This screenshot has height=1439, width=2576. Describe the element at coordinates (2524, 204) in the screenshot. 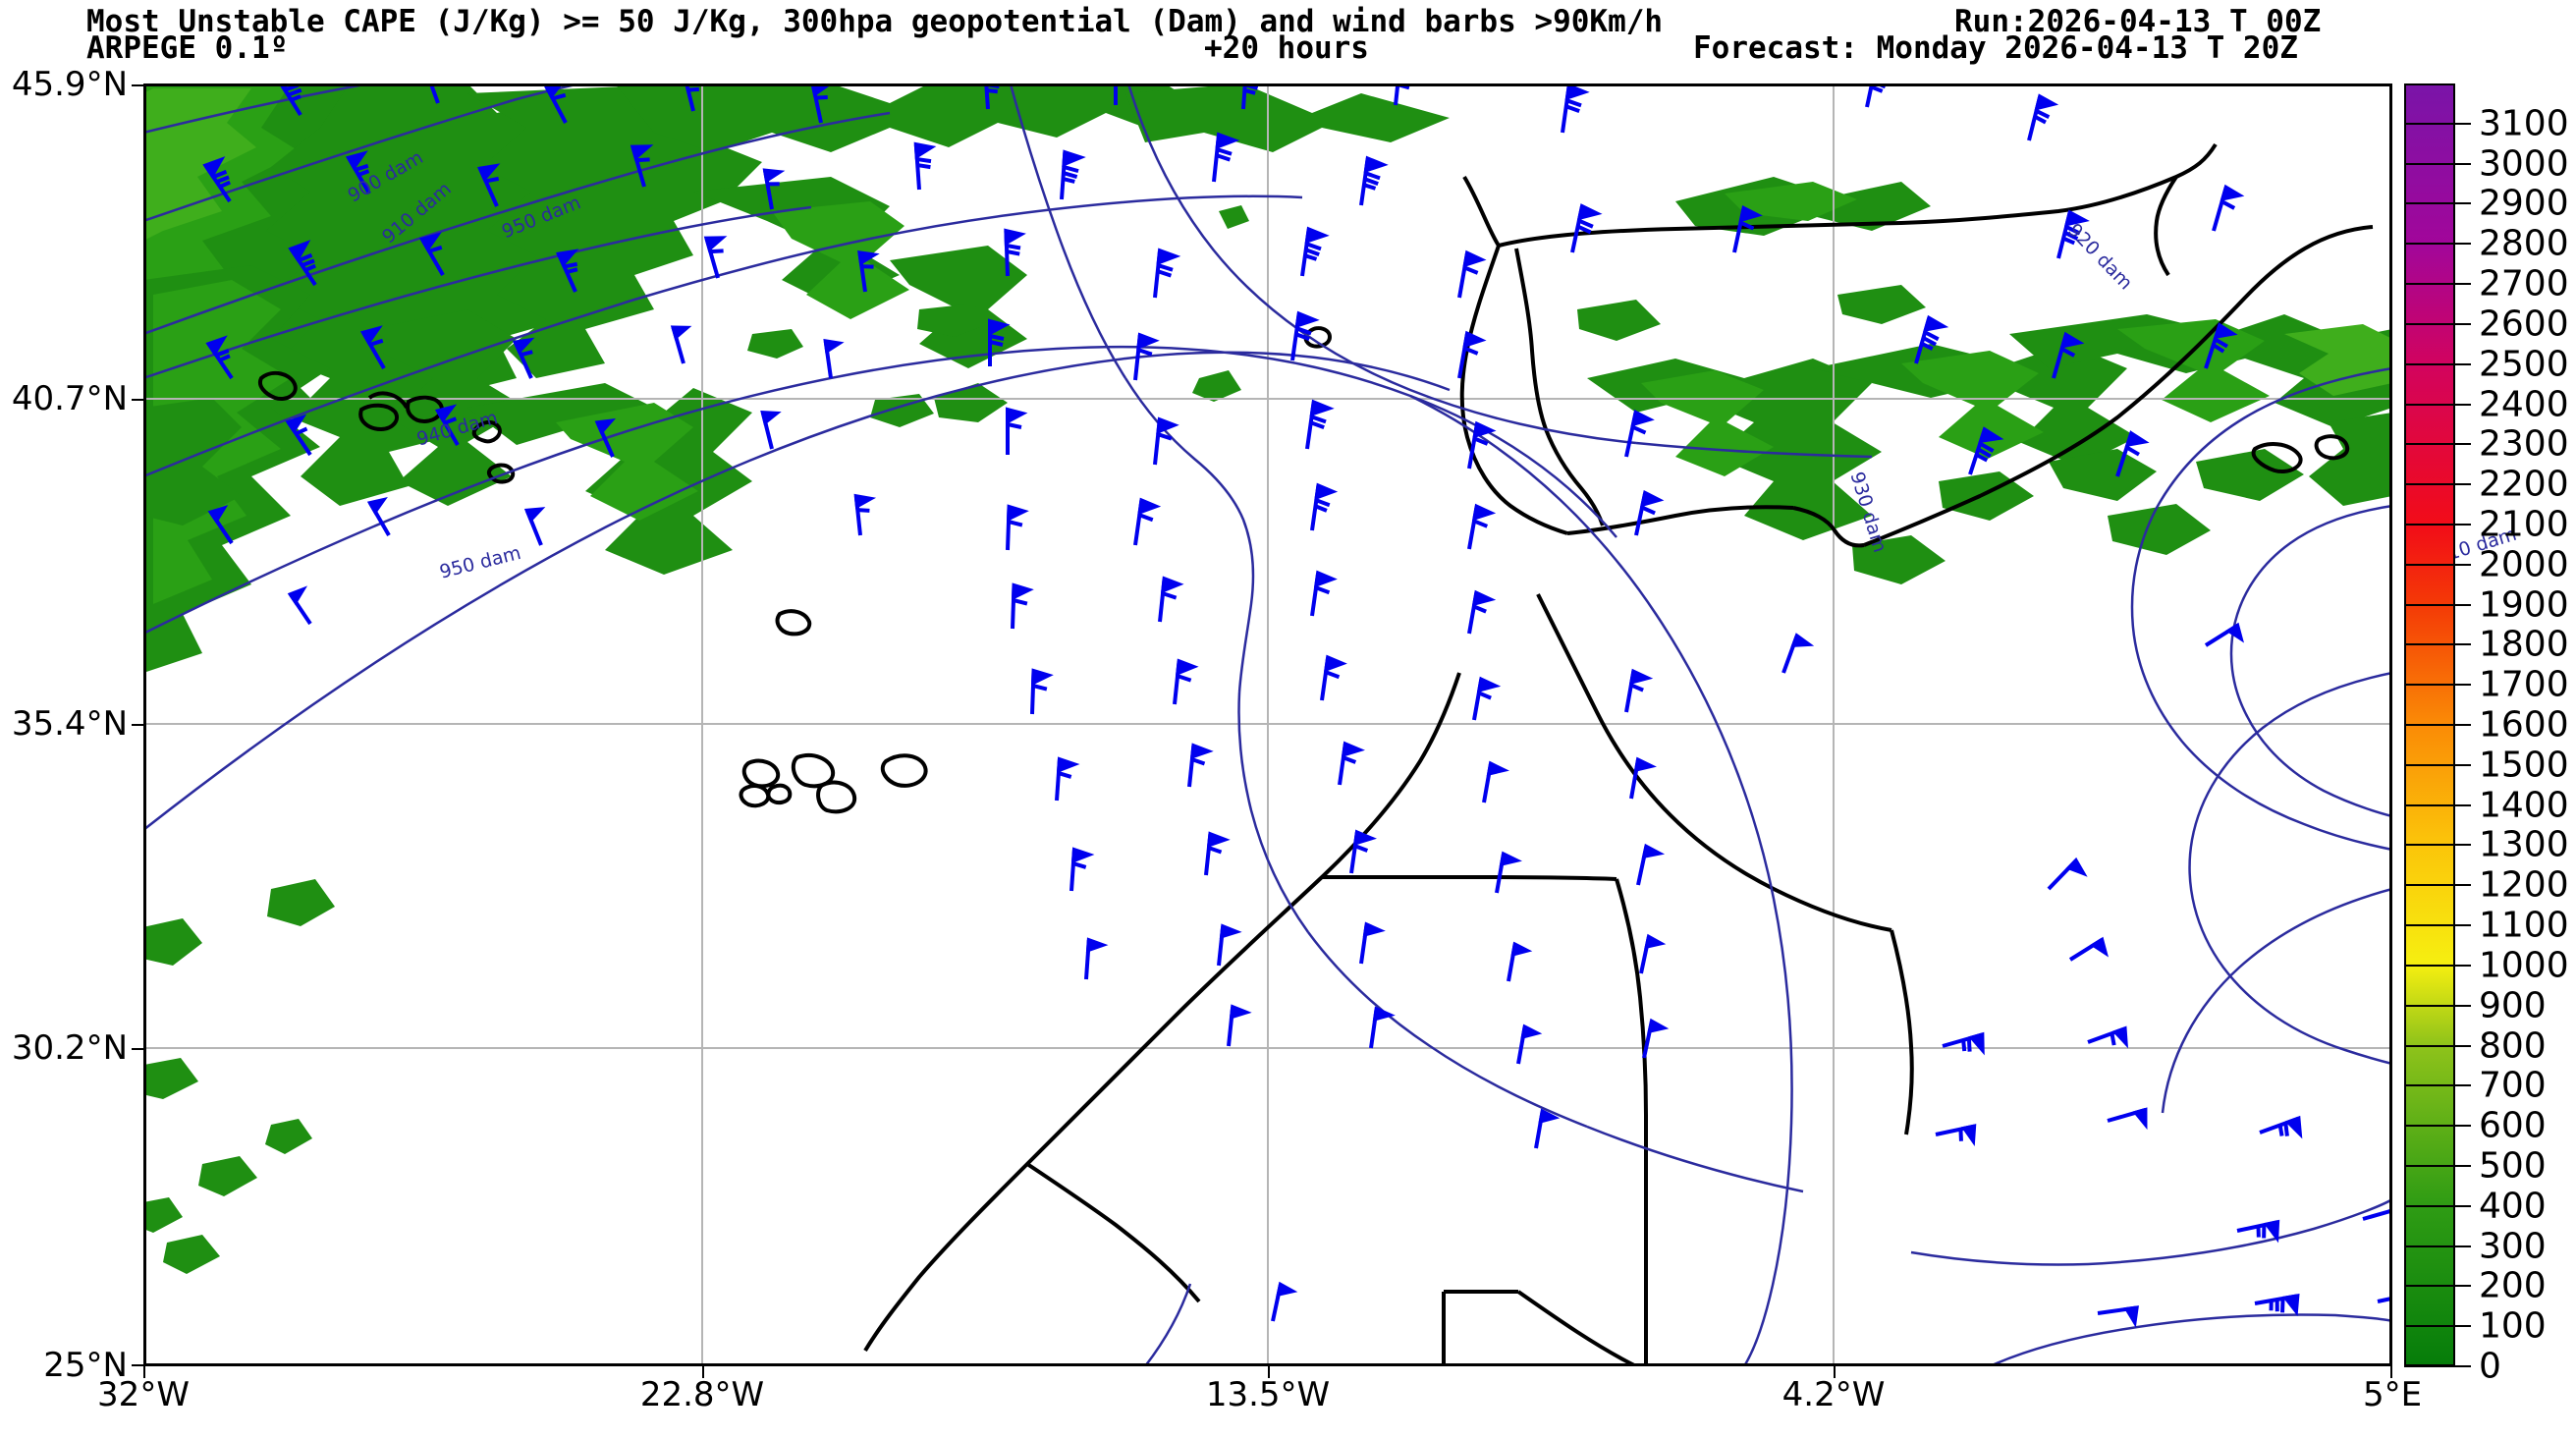

I see `colorbar-tick-label: 2900` at that location.